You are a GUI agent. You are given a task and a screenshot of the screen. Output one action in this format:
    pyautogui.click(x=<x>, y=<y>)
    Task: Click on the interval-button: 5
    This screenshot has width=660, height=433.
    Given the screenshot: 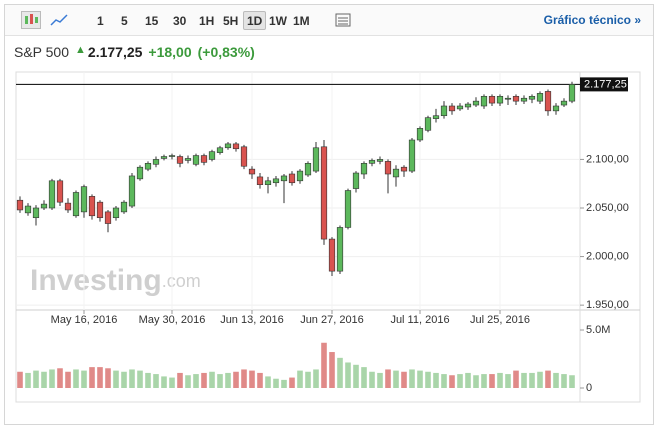 What is the action you would take?
    pyautogui.click(x=124, y=21)
    